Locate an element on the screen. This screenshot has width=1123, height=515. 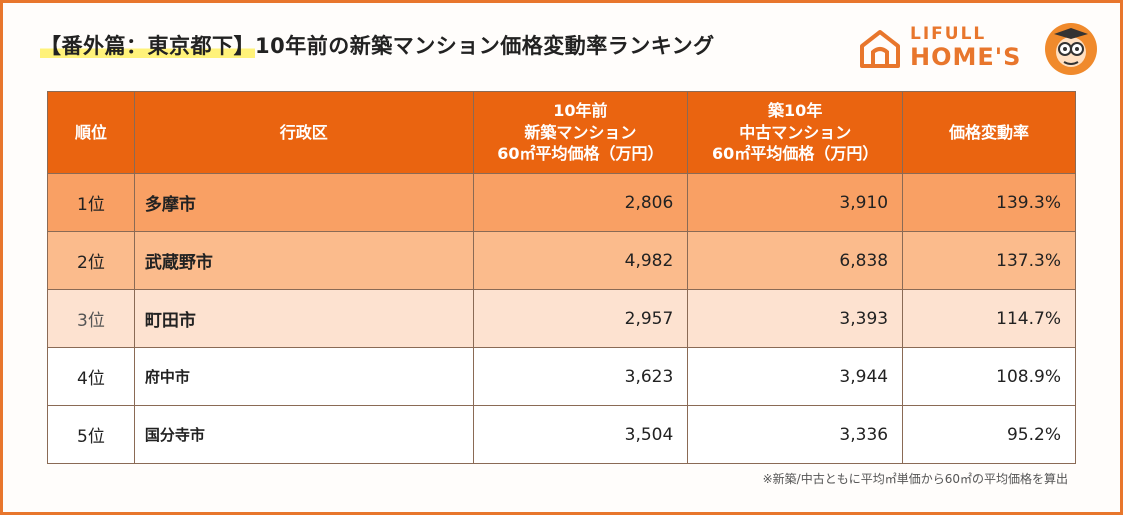
cell-used-price: 3,393 is located at coordinates (795, 318).